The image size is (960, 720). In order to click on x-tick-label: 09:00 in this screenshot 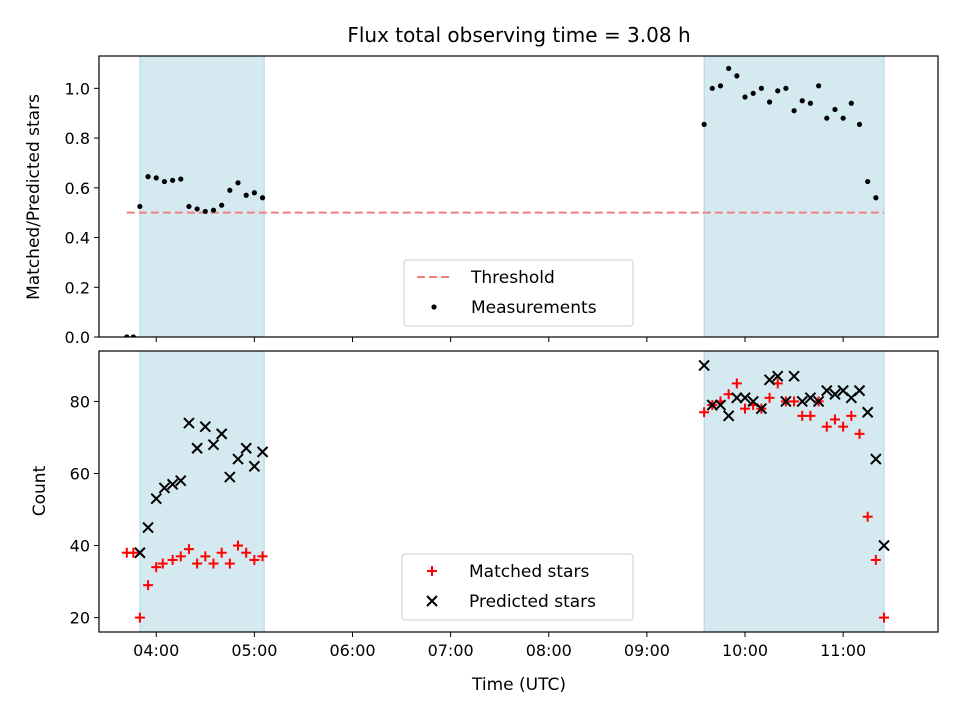, I will do `click(647, 650)`.